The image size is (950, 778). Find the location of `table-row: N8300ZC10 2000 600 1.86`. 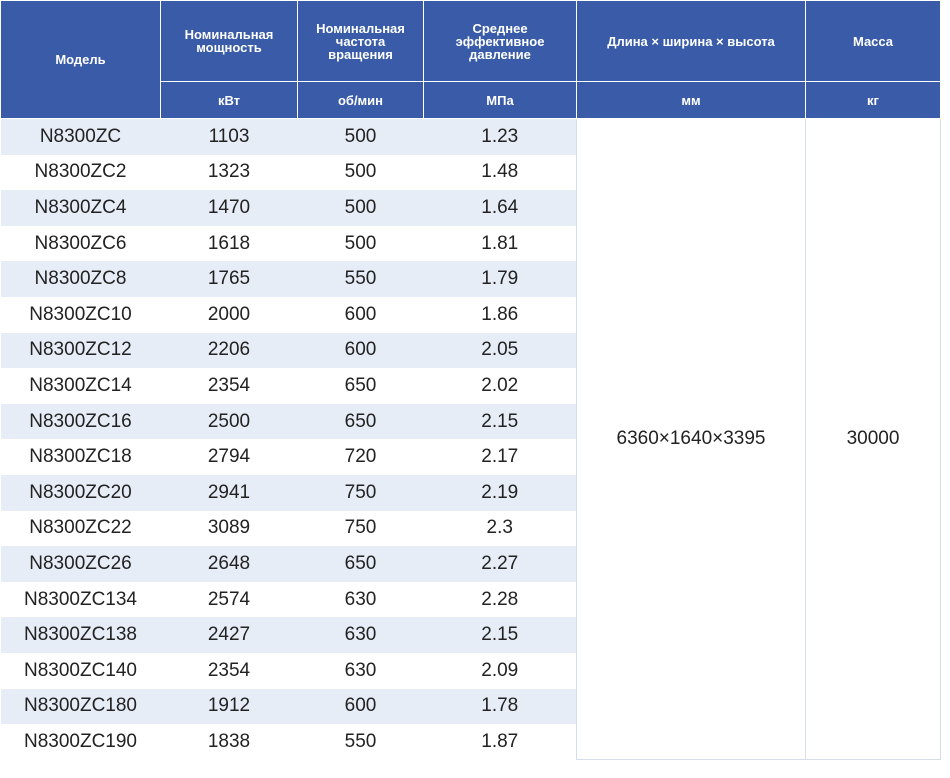

table-row: N8300ZC10 2000 600 1.86 is located at coordinates (471, 315).